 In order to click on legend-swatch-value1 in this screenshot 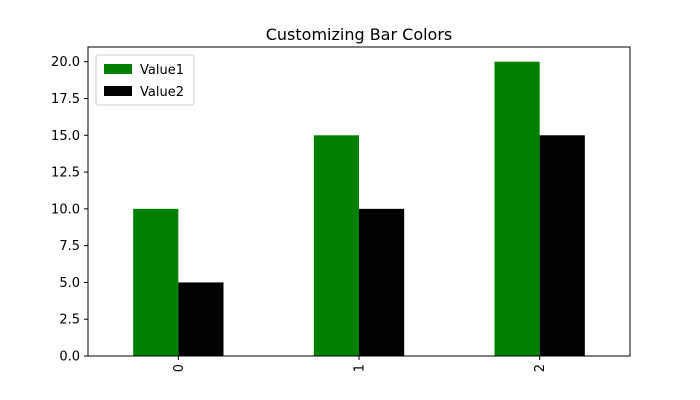, I will do `click(118, 69)`.